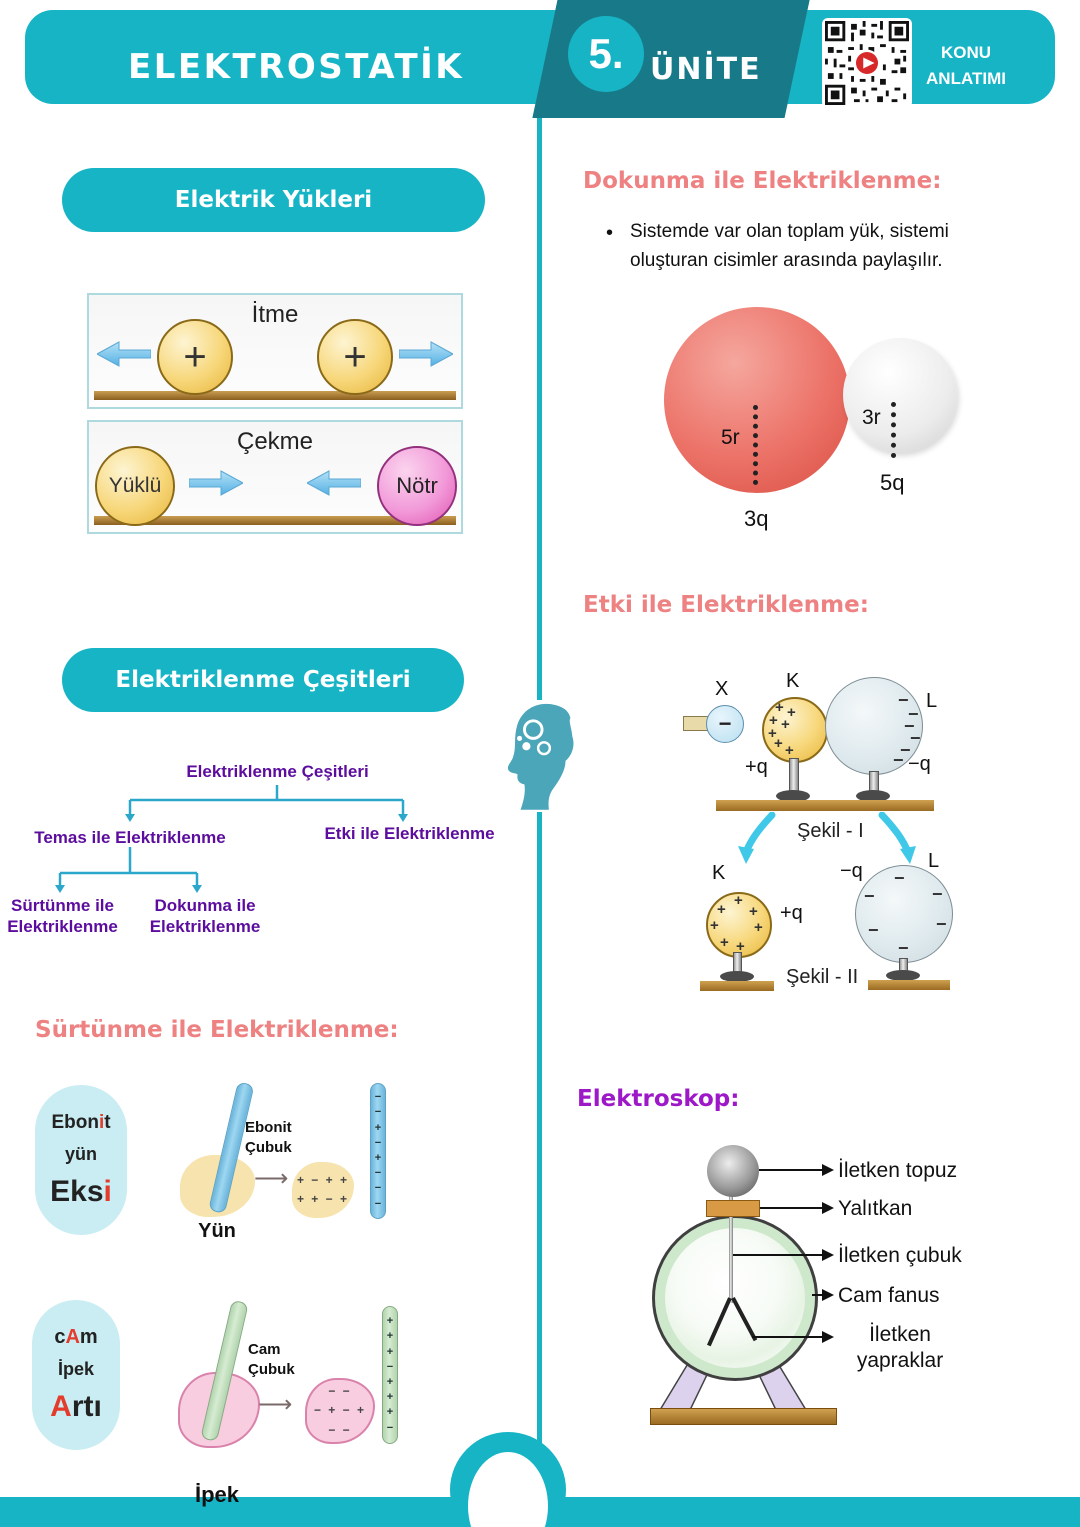 The width and height of the screenshot is (1080, 1527). I want to click on section-title-elektriklenme-cesitleri: Elektriklenme Çeşitleri, so click(263, 680).